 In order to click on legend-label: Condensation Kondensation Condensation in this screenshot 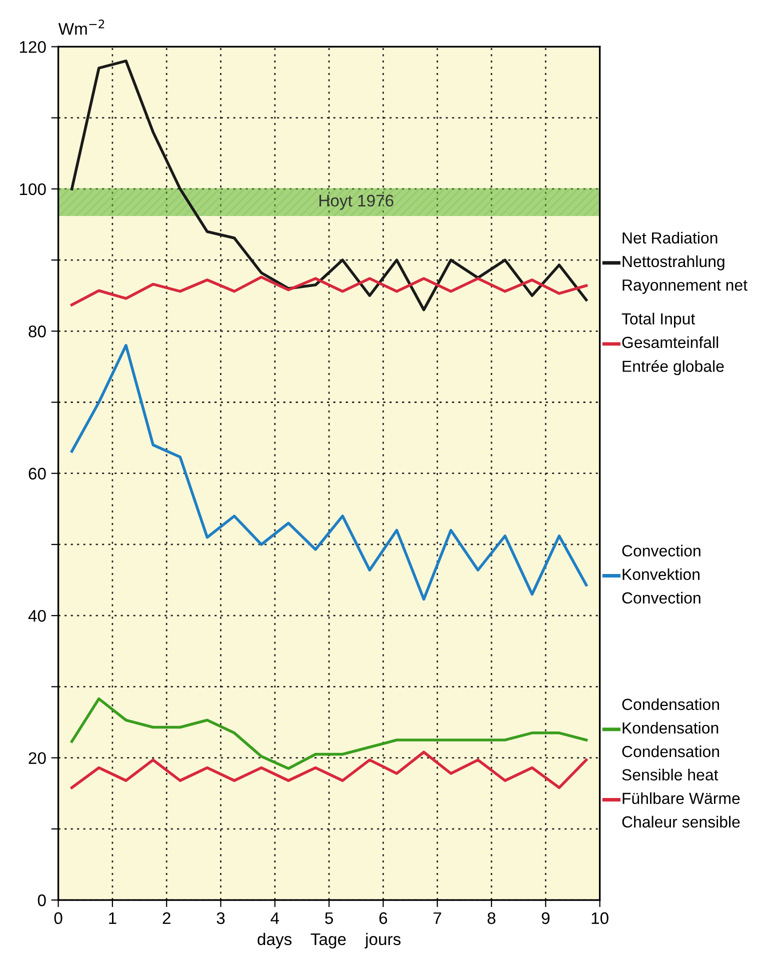, I will do `click(670, 728)`.